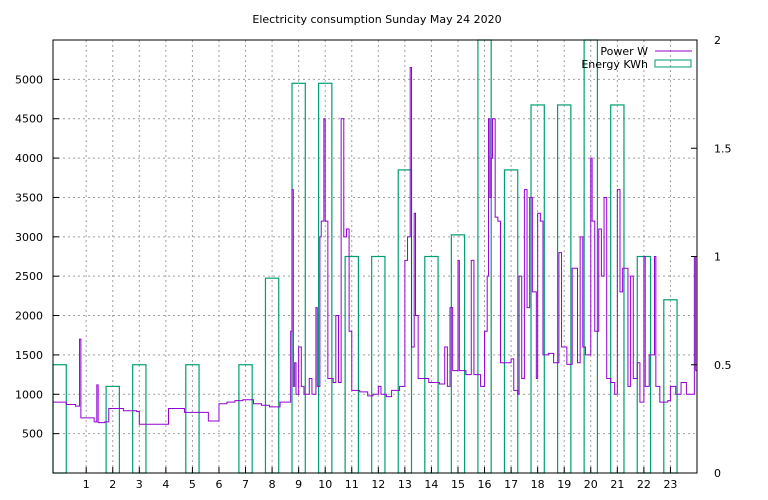 The image size is (768, 500). Describe the element at coordinates (670, 484) in the screenshot. I see `x-tick-label: 23` at that location.